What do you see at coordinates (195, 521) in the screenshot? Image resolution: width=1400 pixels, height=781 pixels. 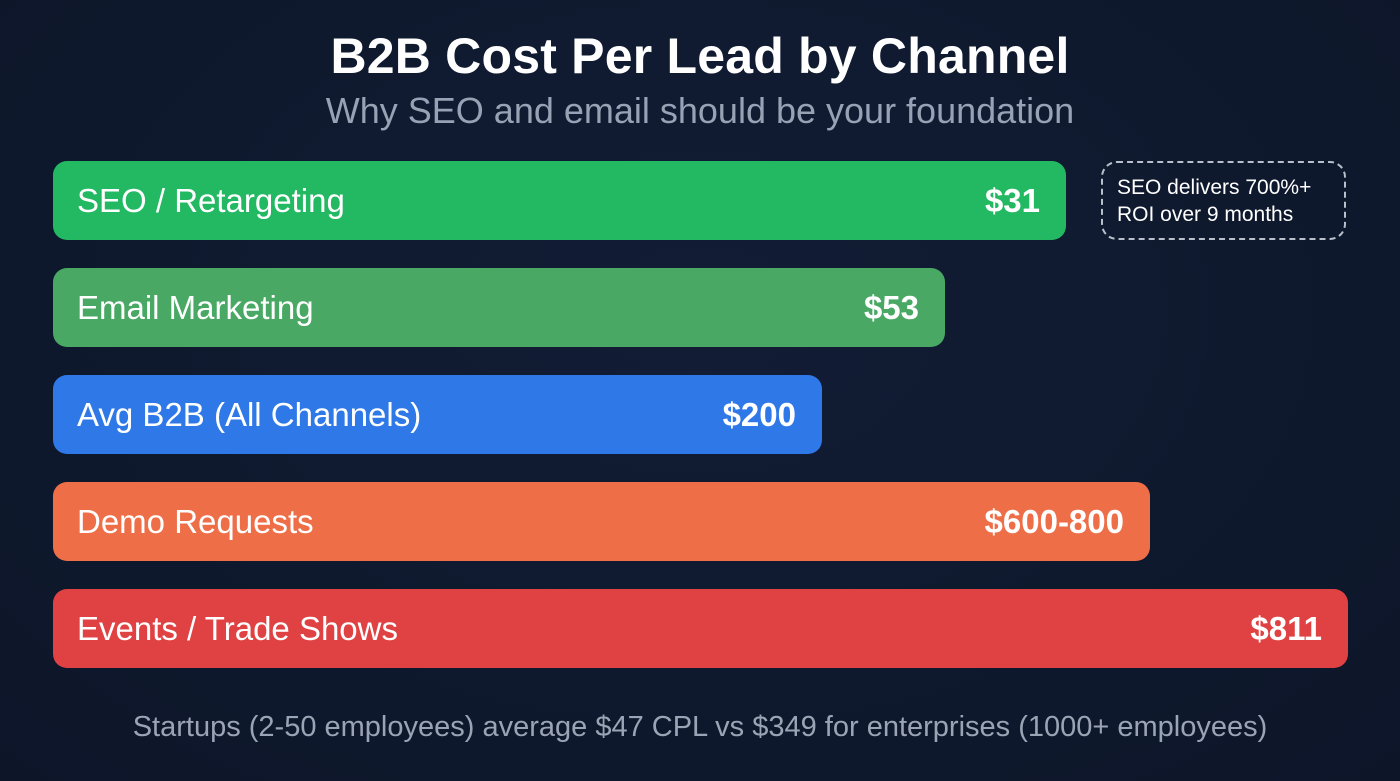 I see `bar-label: Demo Requests` at bounding box center [195, 521].